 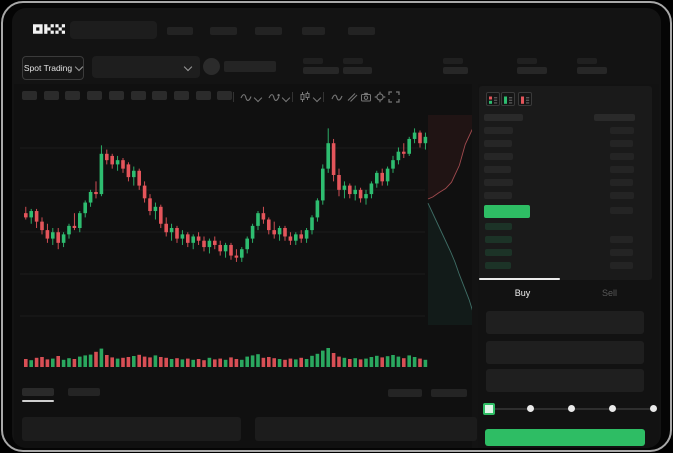 I want to click on tab-sell: Sell, so click(x=609, y=293).